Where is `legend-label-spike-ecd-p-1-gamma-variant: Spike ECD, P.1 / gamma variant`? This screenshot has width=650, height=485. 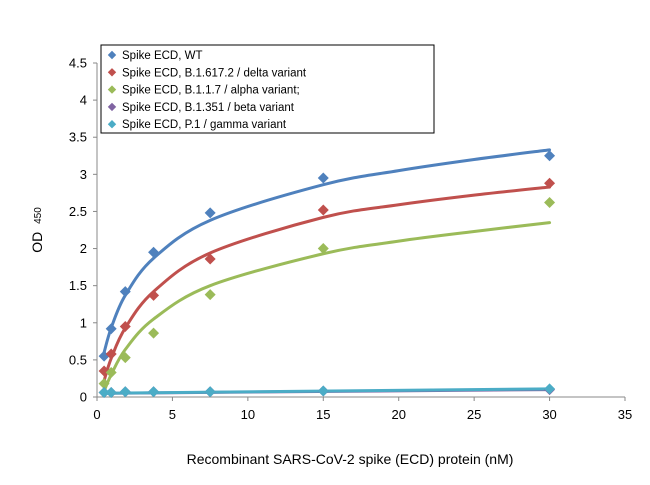 legend-label-spike-ecd-p-1-gamma-variant: Spike ECD, P.1 / gamma variant is located at coordinates (204, 125).